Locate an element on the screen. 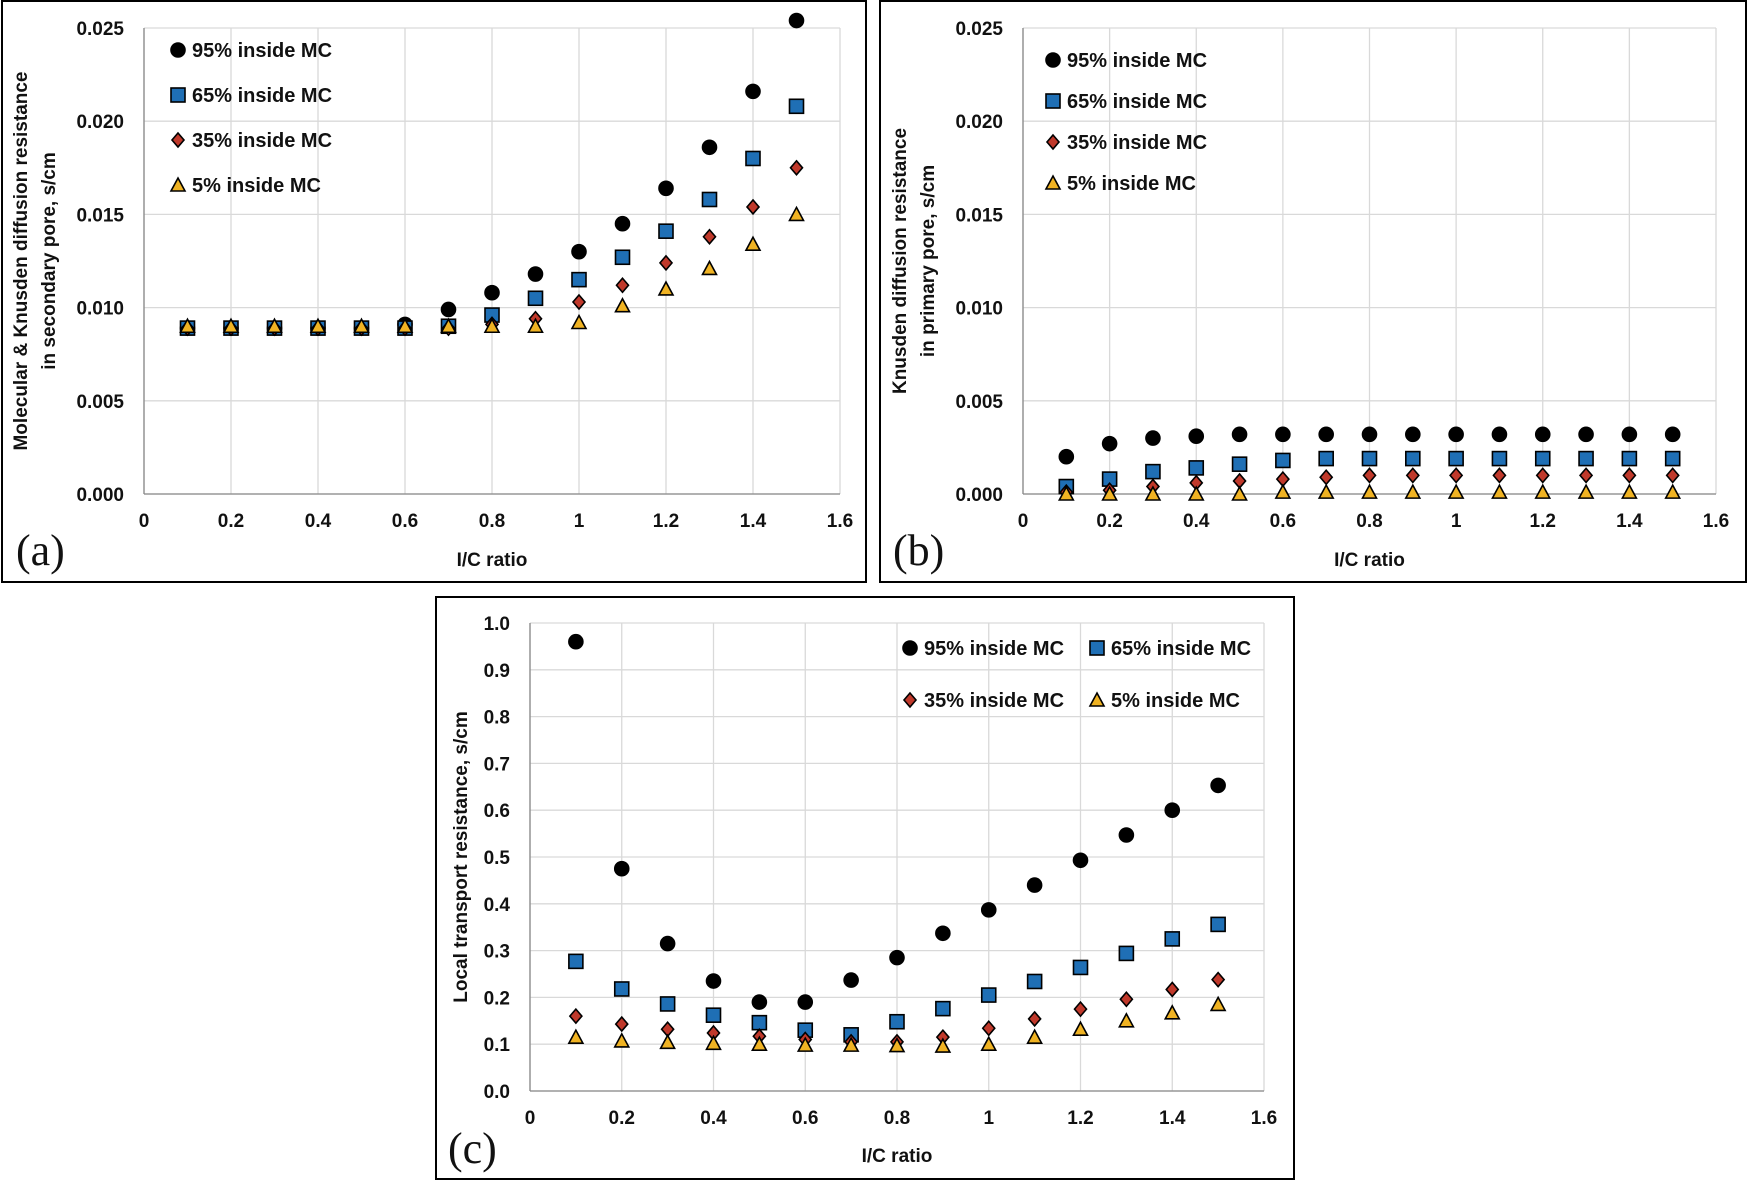 The image size is (1749, 1186). legend-marker-diamond is located at coordinates (178, 140).